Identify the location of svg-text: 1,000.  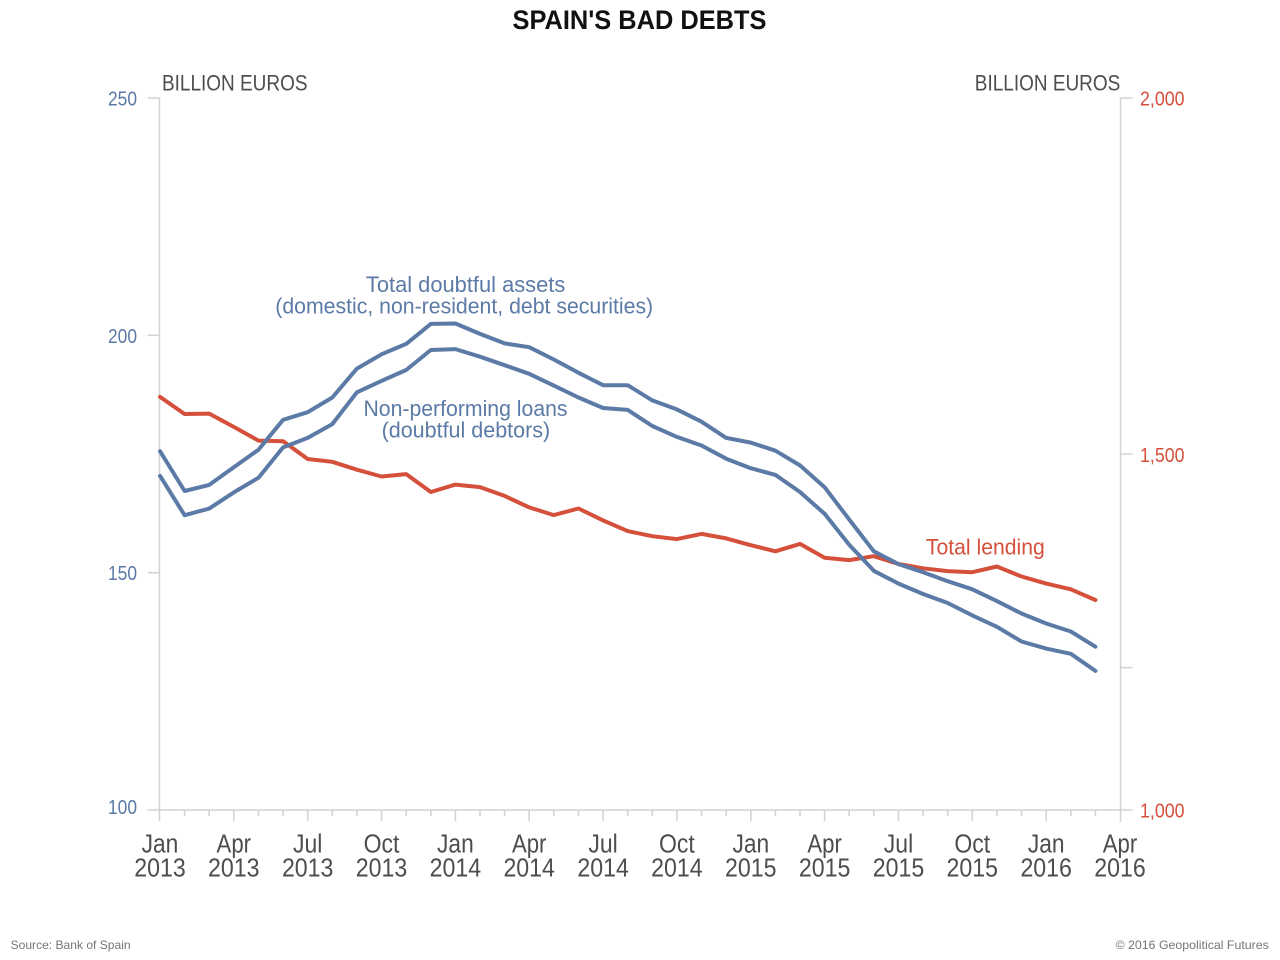
(1162, 811).